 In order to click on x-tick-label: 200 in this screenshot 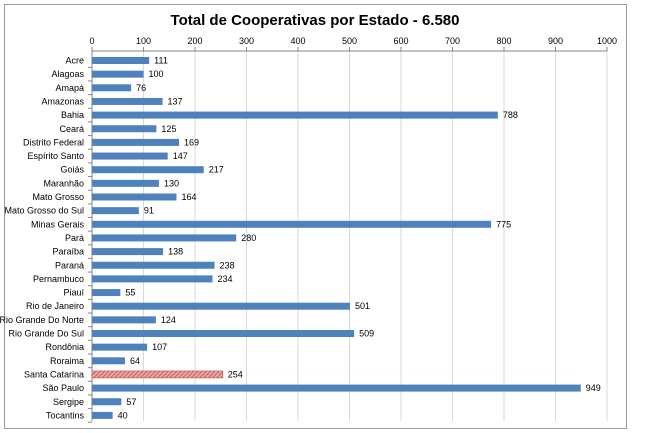, I will do `click(194, 41)`.